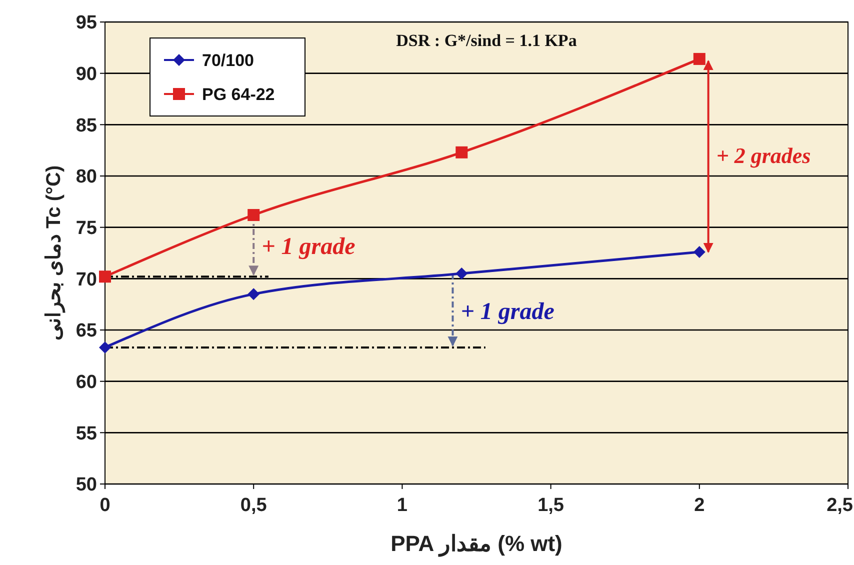 This screenshot has width=854, height=565. I want to click on x-tick-label: 1,5, so click(551, 505).